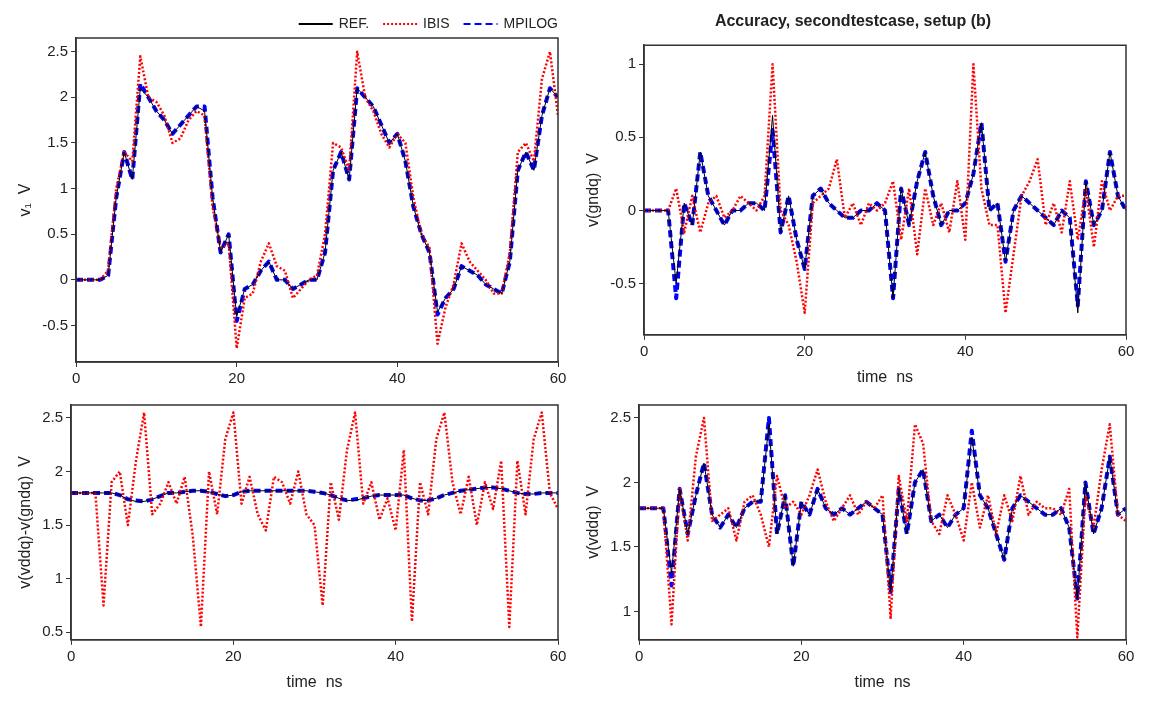 This screenshot has width=1152, height=709. Describe the element at coordinates (593, 189) in the screenshot. I see `y-axis-title: v(gndq) V` at that location.